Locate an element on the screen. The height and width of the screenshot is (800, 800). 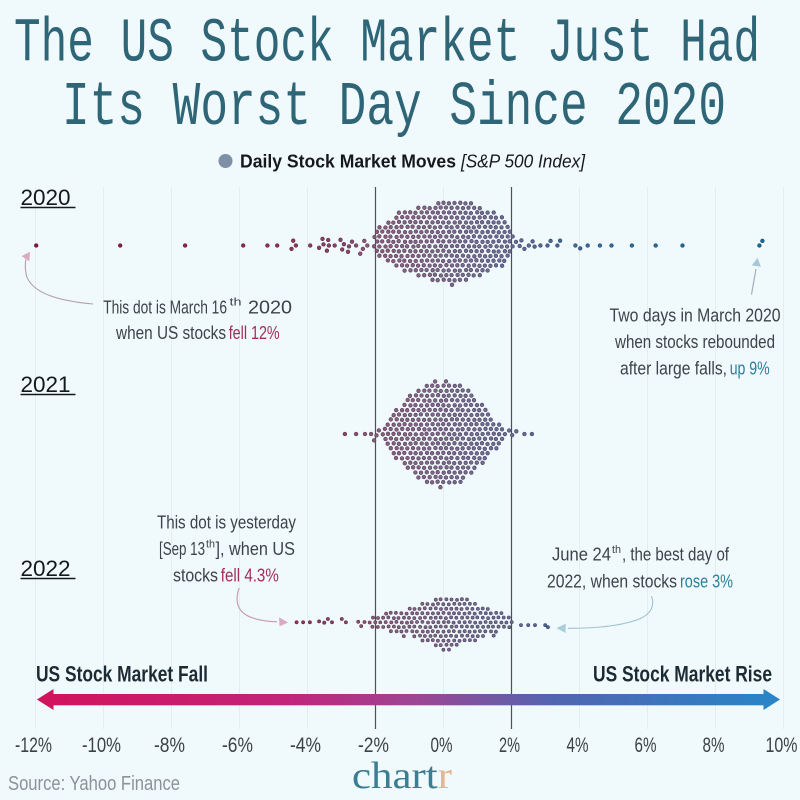
svg-text: -12% is located at coordinates (33, 745).